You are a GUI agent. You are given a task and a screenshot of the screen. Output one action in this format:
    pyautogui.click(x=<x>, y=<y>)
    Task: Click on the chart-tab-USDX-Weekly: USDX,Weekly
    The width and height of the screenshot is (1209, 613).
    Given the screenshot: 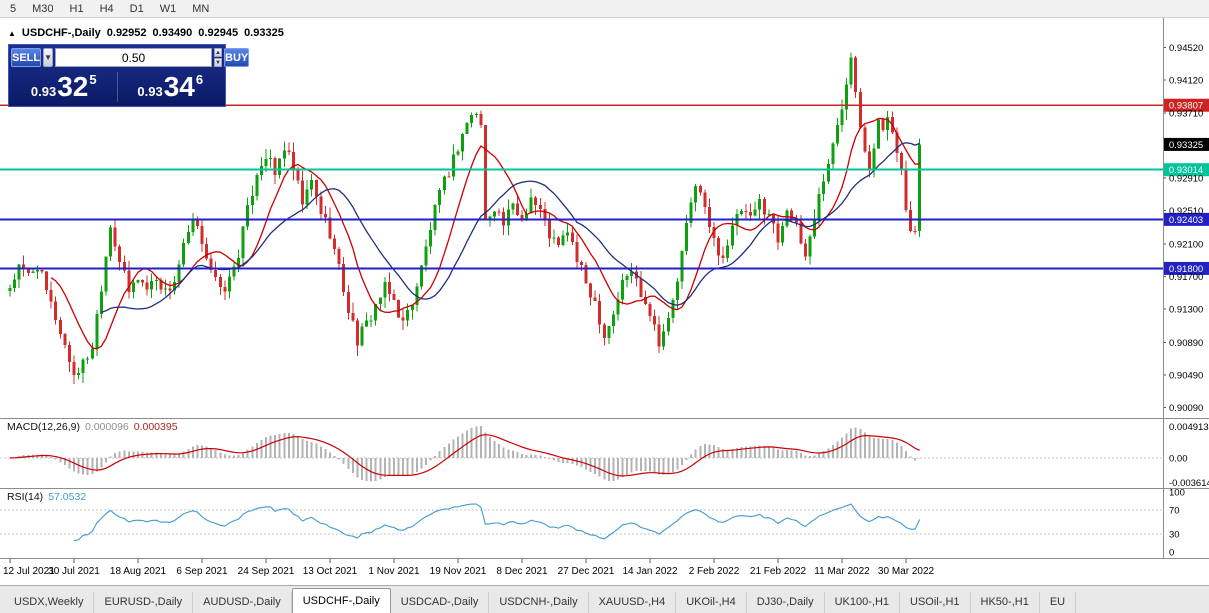 What is the action you would take?
    pyautogui.click(x=49, y=602)
    